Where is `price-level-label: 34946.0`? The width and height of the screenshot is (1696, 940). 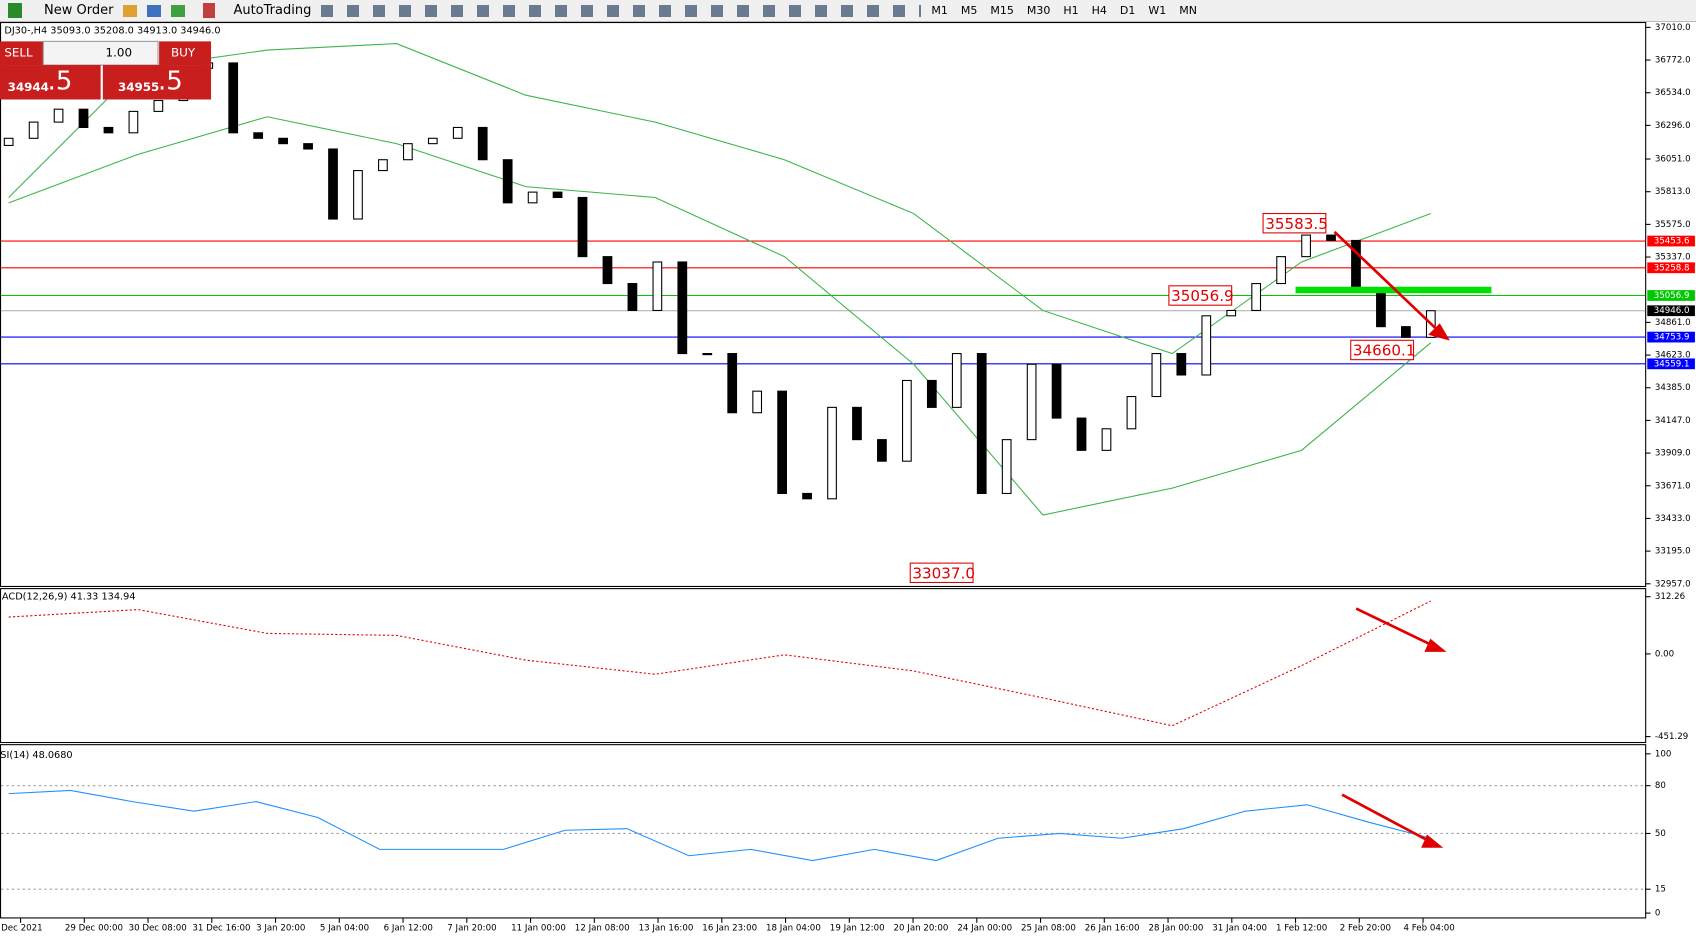
price-level-label: 34946.0 is located at coordinates (1672, 311).